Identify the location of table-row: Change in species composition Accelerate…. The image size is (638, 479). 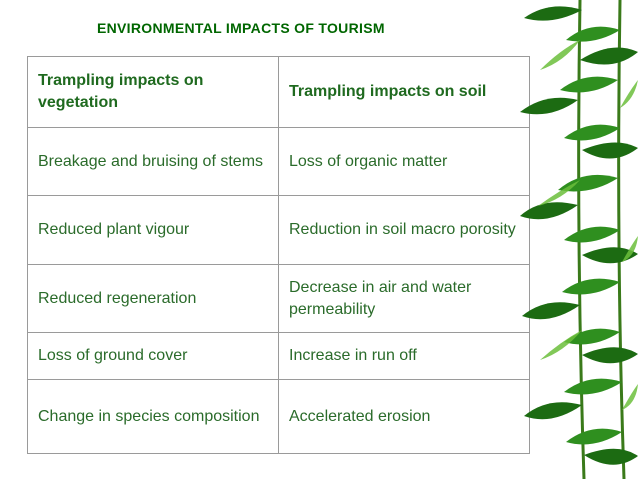
(278, 416).